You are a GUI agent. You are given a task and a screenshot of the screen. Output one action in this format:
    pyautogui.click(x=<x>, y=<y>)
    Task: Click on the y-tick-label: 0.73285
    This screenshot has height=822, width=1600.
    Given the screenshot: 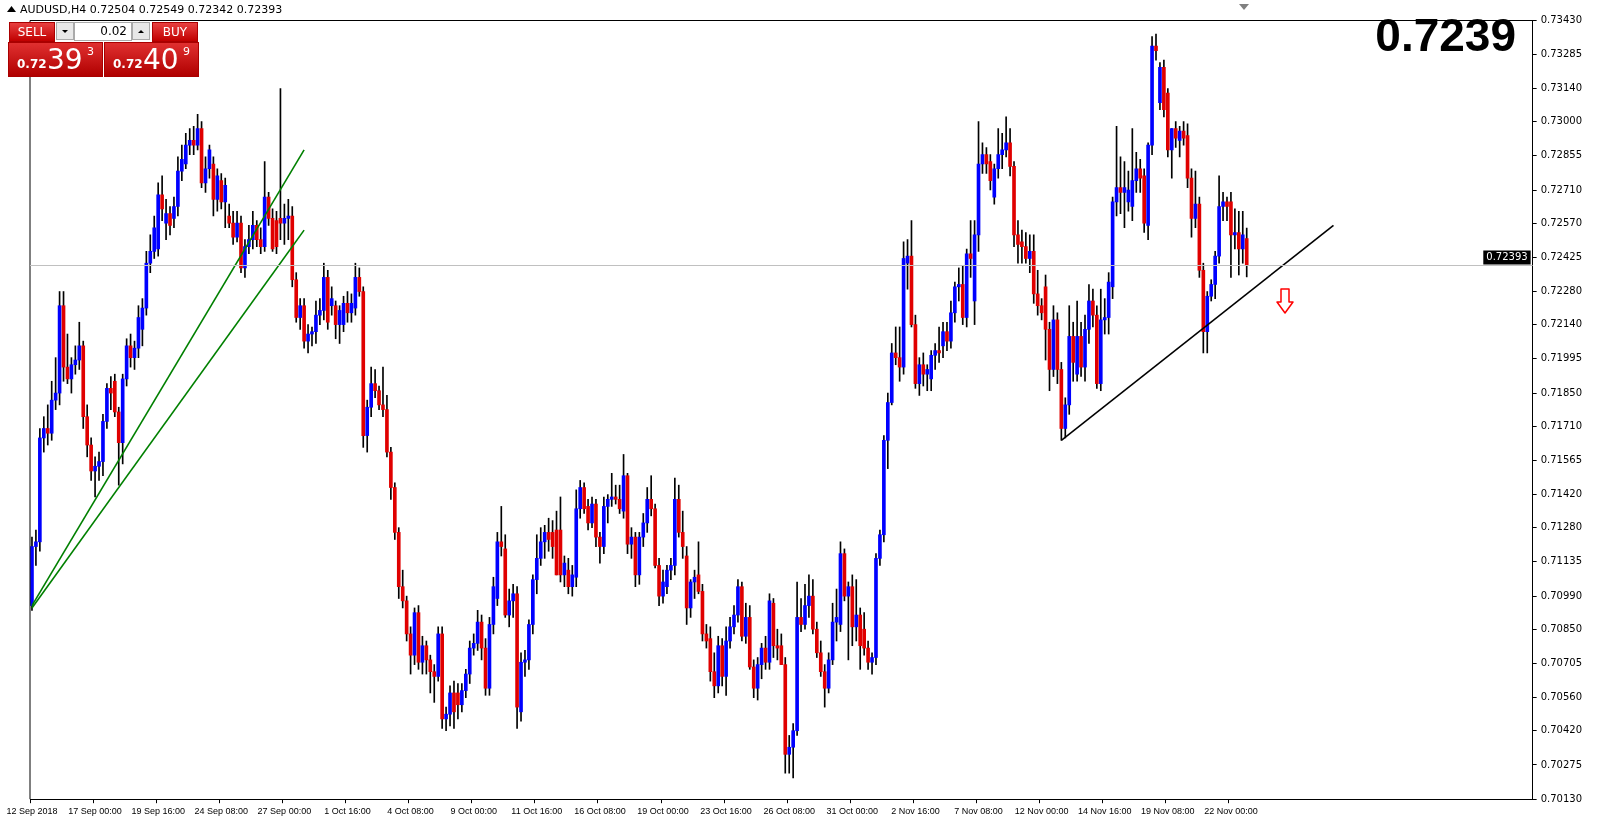 What is the action you would take?
    pyautogui.click(x=1561, y=53)
    